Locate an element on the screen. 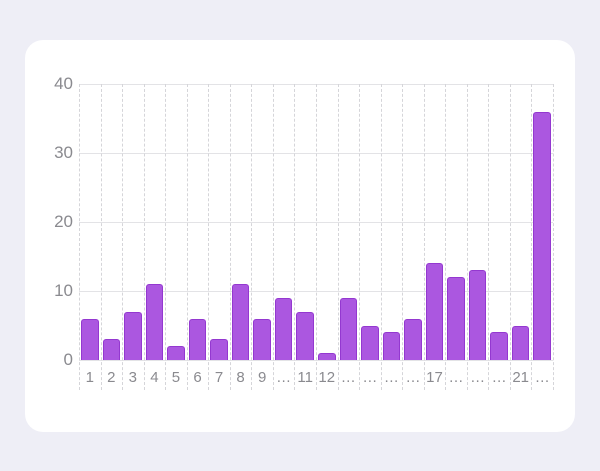  y-axis-tick-label: 30 is located at coordinates (63, 152).